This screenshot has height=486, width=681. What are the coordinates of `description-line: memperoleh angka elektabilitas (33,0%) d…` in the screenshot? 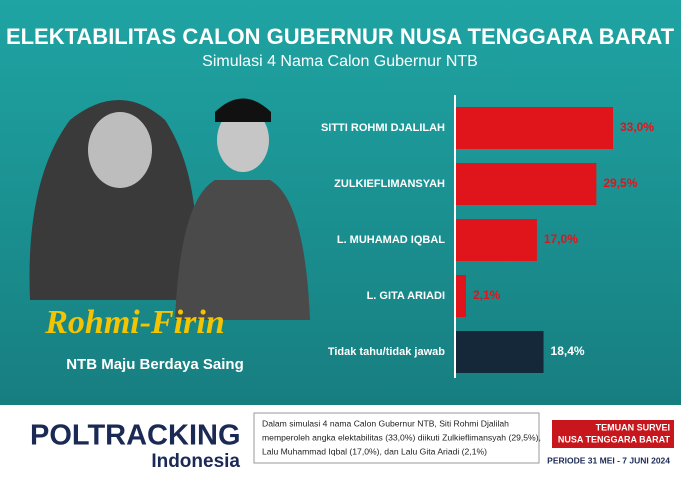 It's located at (401, 437).